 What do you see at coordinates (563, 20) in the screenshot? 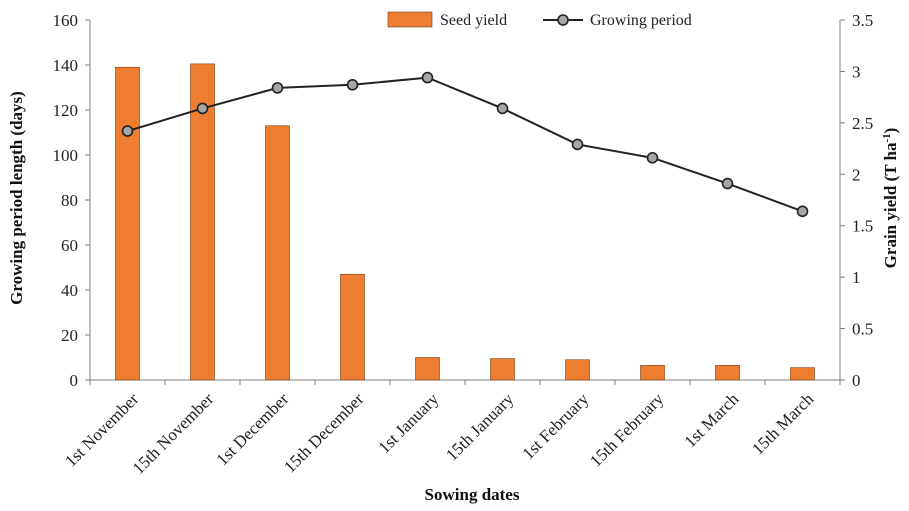
I see `legend-growing-period-marker` at bounding box center [563, 20].